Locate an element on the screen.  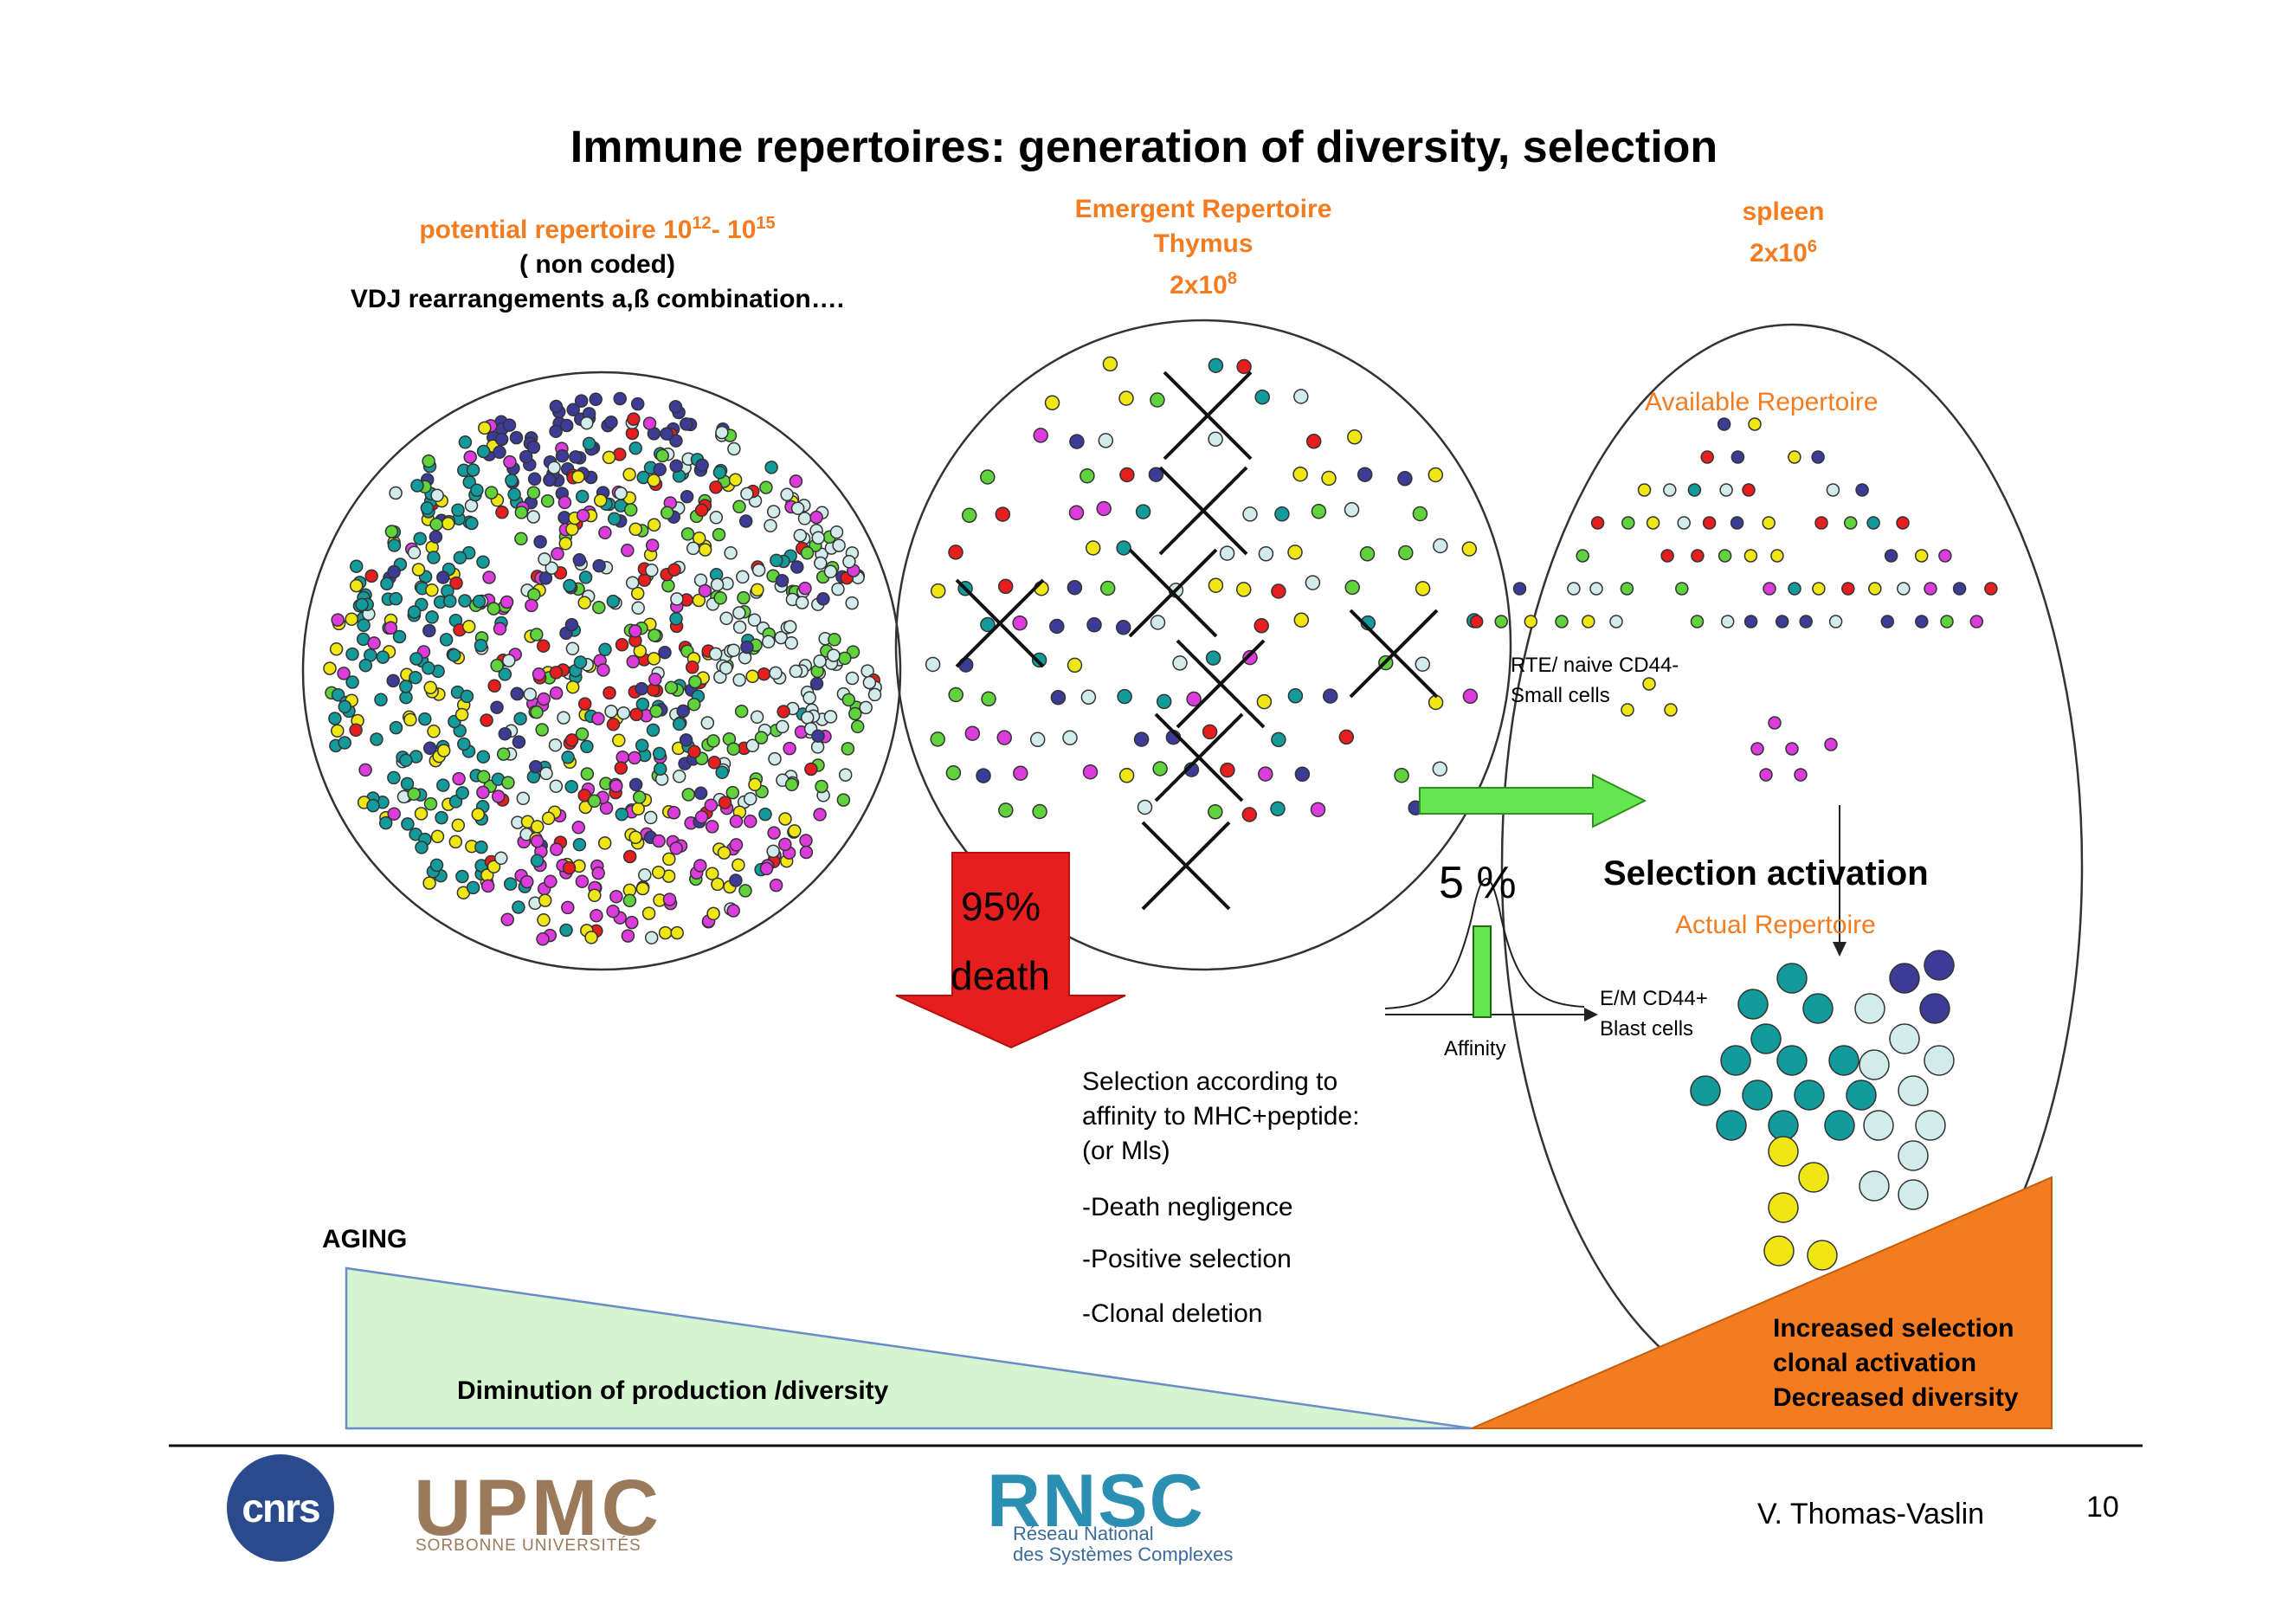
thymus-ellipse is located at coordinates (1203, 645).